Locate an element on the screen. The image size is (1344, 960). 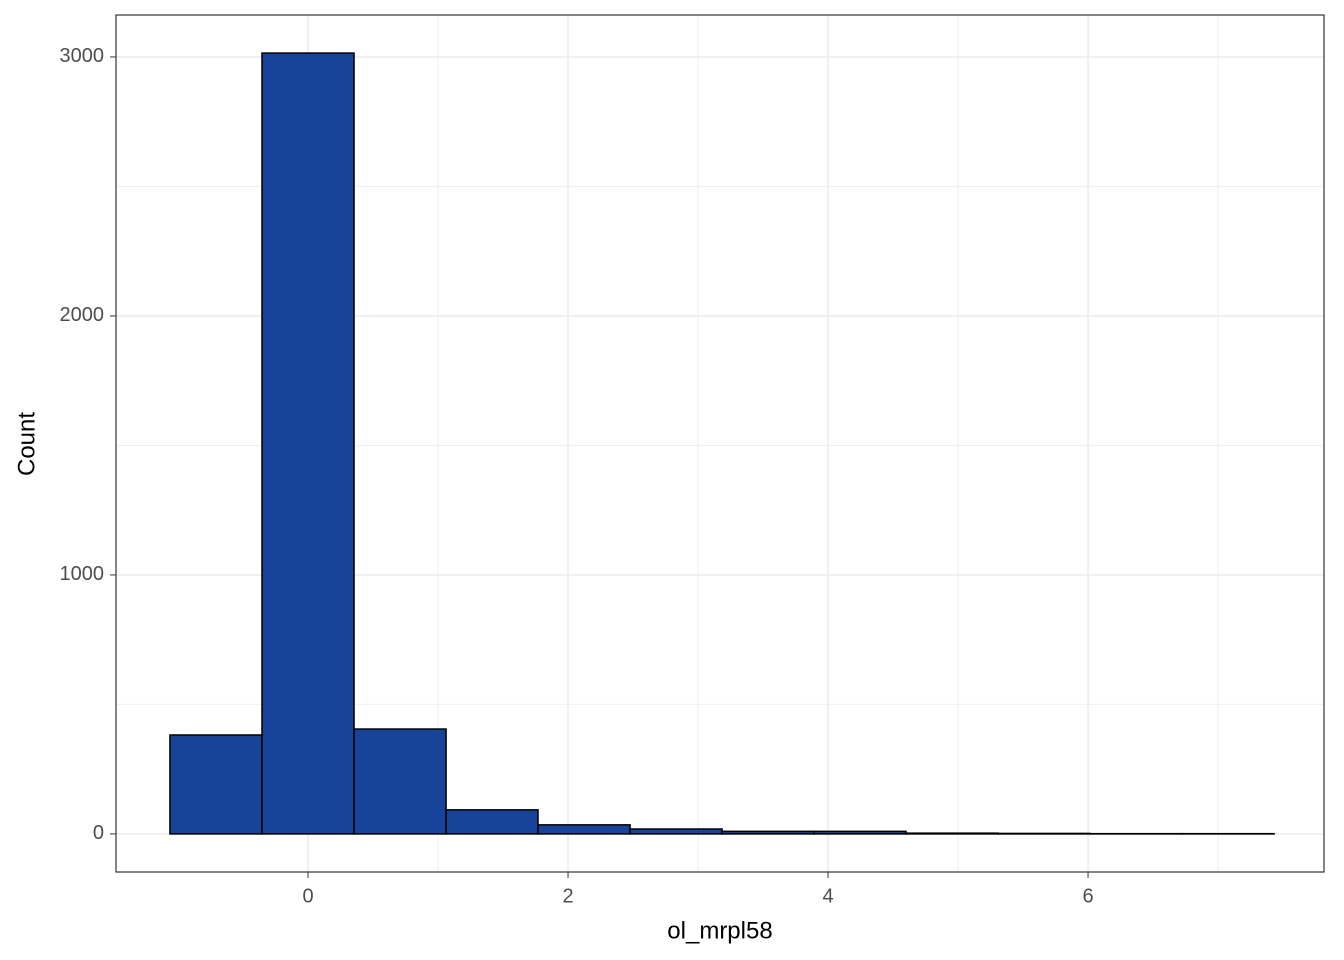
y-tick-label: 2000 is located at coordinates (82, 315).